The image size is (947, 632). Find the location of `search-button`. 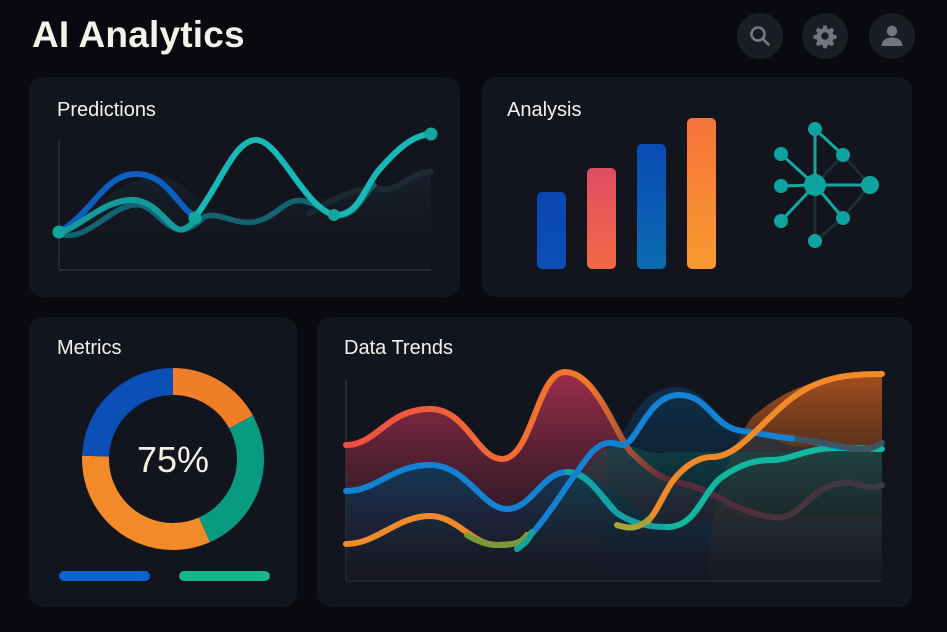

search-button is located at coordinates (760, 36).